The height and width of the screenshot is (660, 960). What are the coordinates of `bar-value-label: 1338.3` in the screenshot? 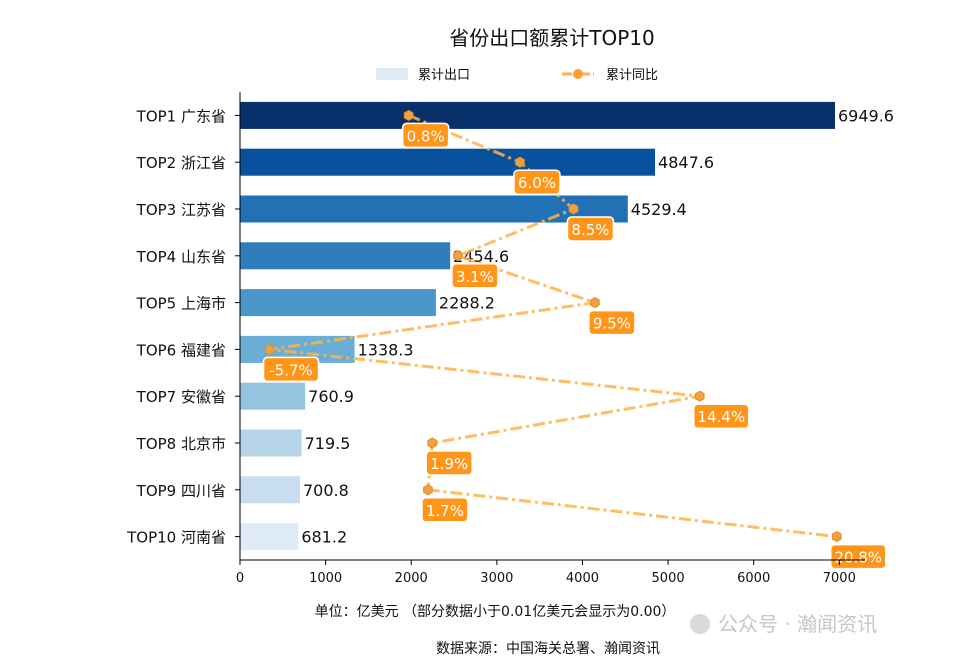 It's located at (386, 349).